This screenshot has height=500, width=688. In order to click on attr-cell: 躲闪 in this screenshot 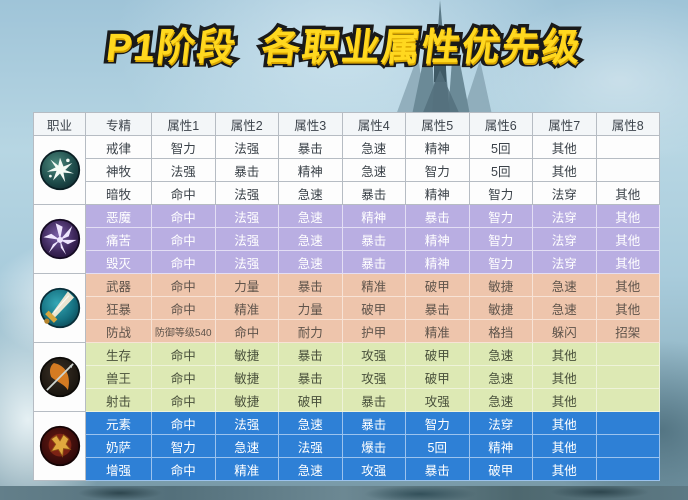, I will do `click(564, 331)`.